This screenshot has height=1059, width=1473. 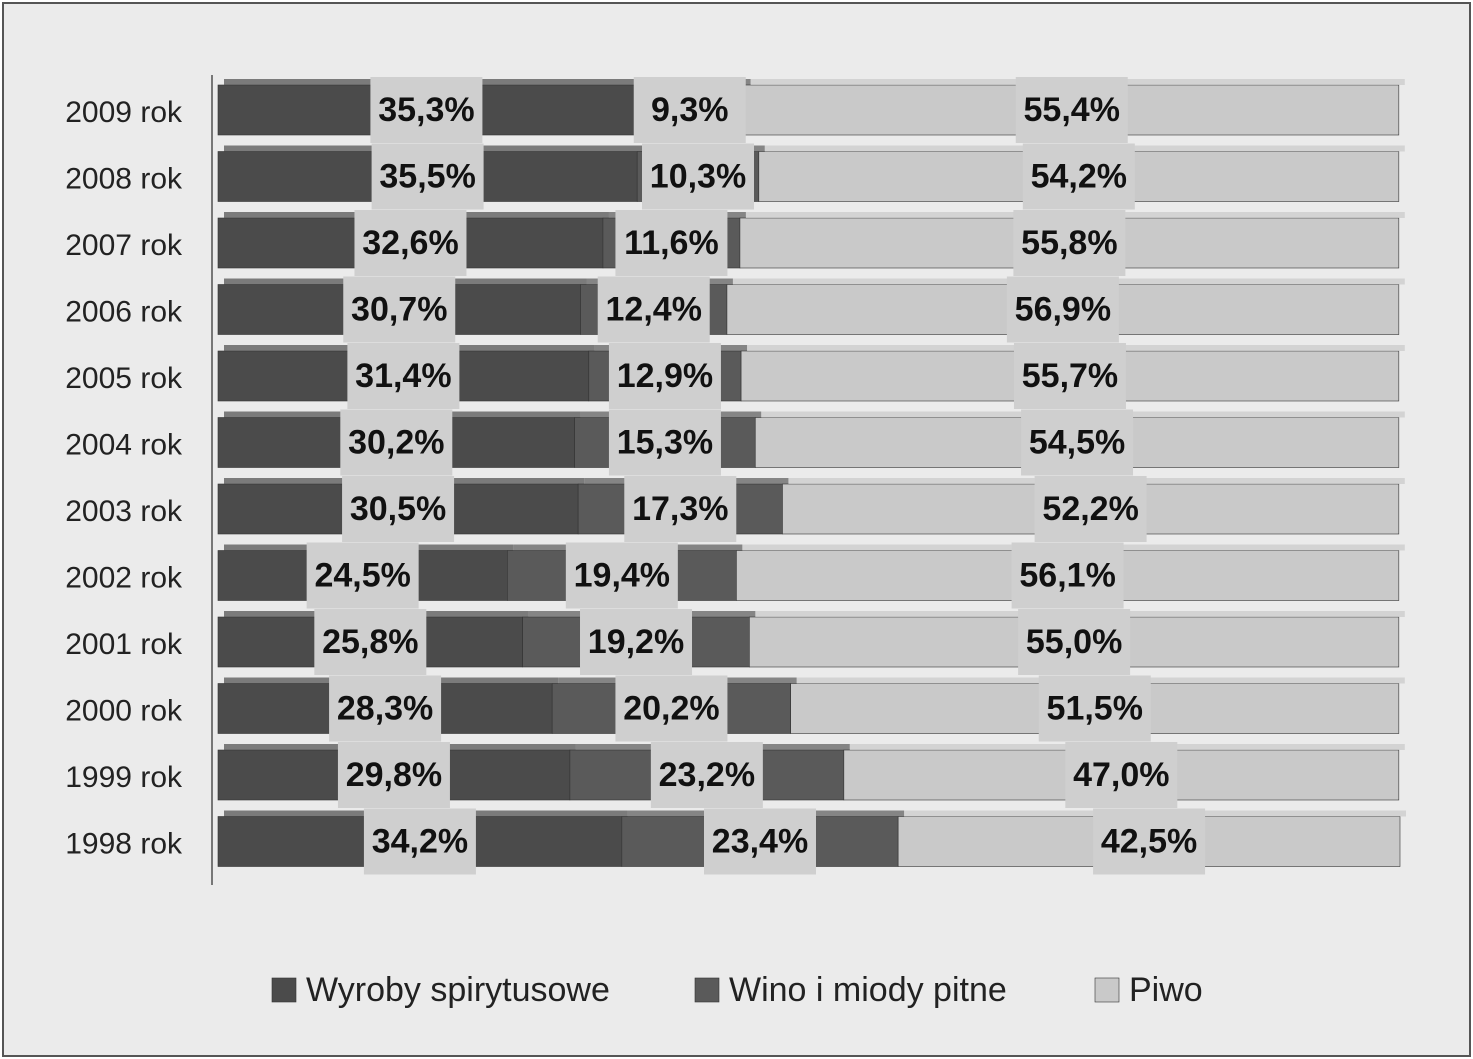 What do you see at coordinates (124, 843) in the screenshot?
I see `y-tick-label: 1998 rok` at bounding box center [124, 843].